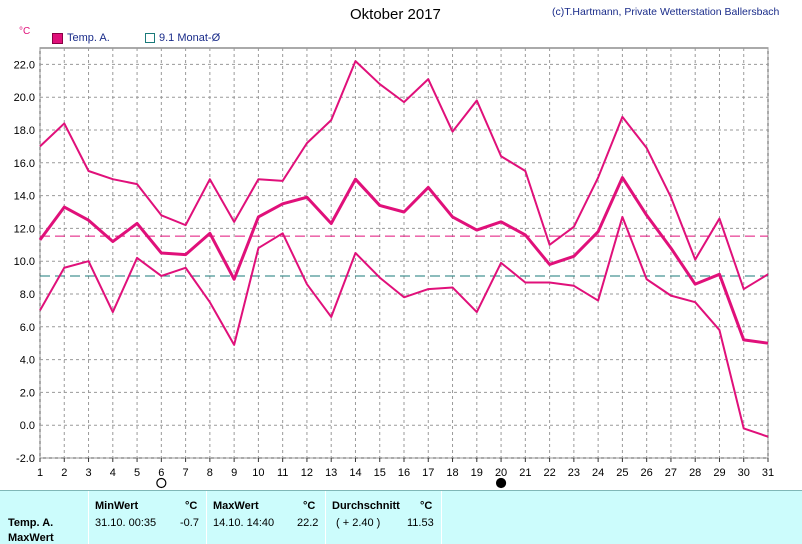 This screenshot has height=544, width=802. Describe the element at coordinates (426, 506) in the screenshot. I see `avg-unit: °C` at that location.